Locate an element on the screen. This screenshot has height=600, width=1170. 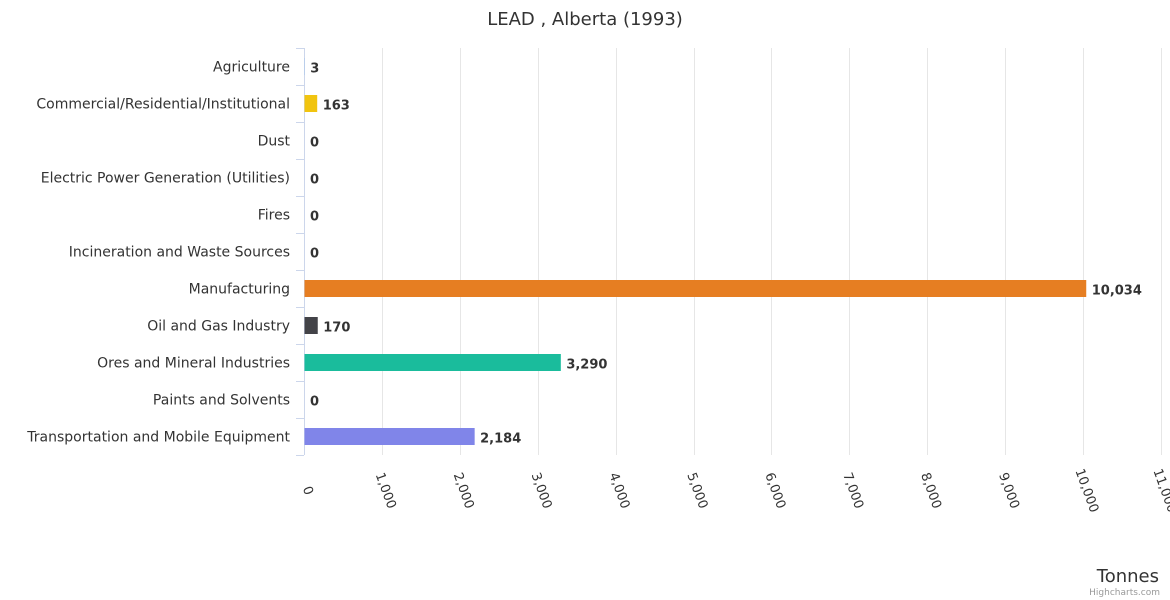
data-label: 163 is located at coordinates (336, 106).